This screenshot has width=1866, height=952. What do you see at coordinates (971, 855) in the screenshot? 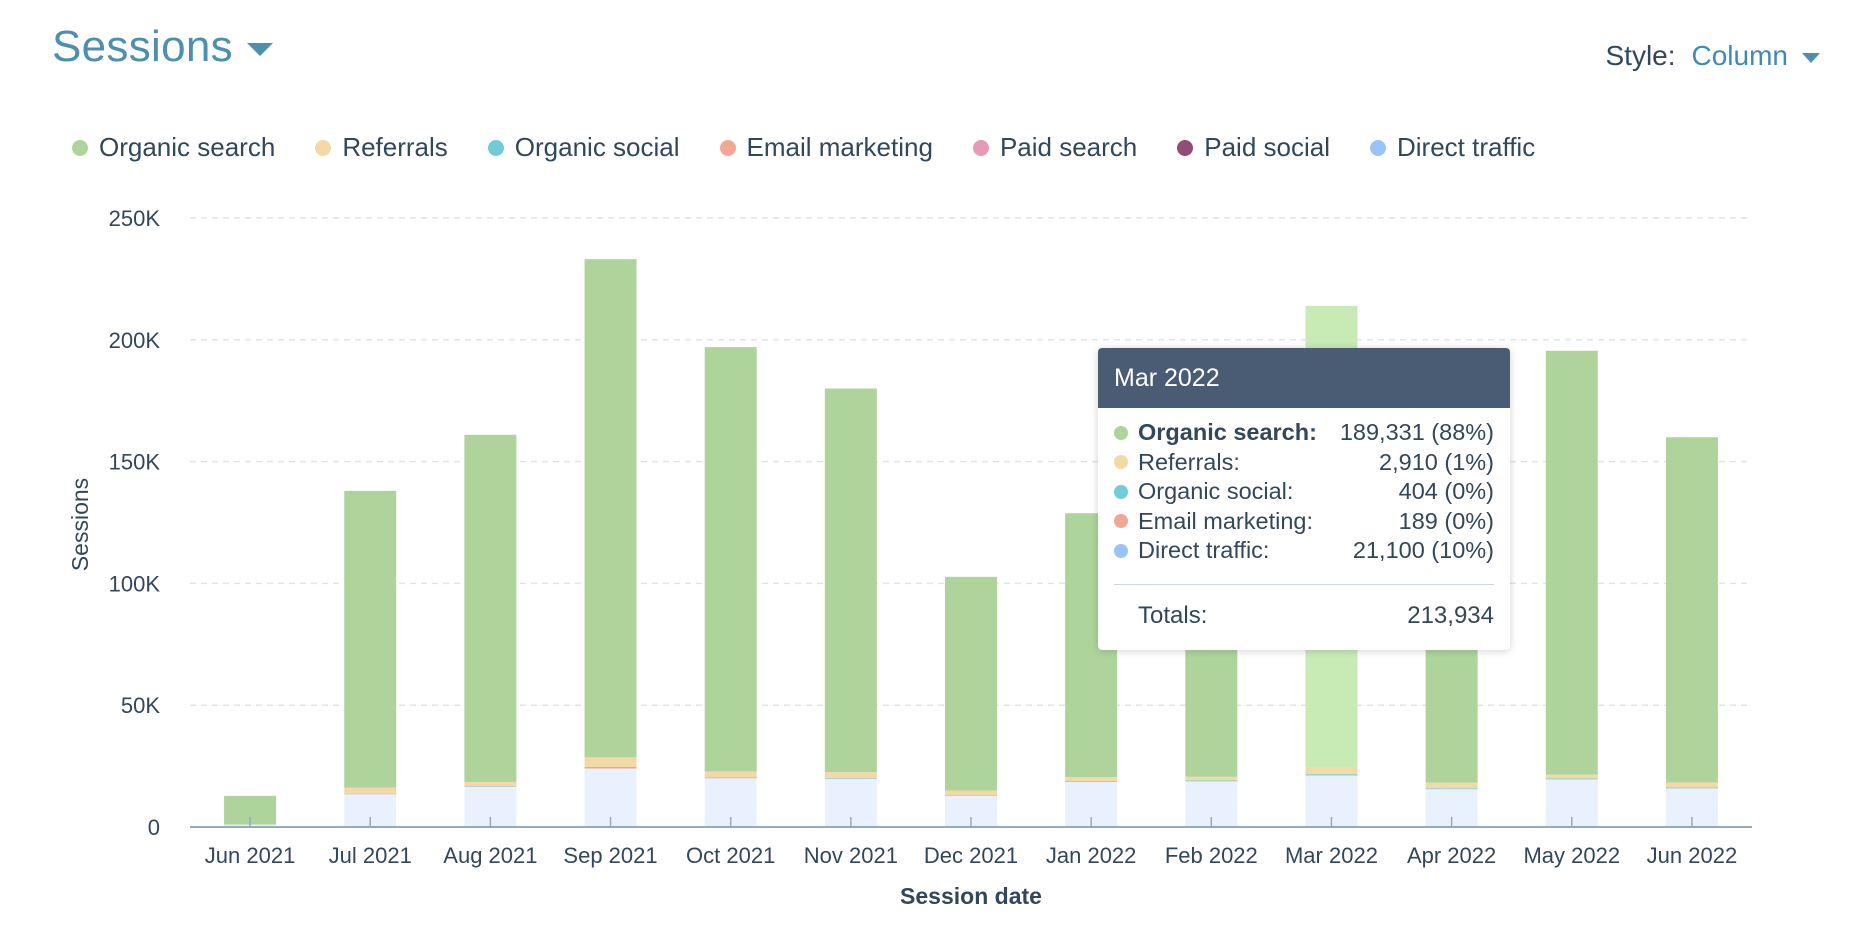
I see `x-tick-label: Dec 2021` at bounding box center [971, 855].